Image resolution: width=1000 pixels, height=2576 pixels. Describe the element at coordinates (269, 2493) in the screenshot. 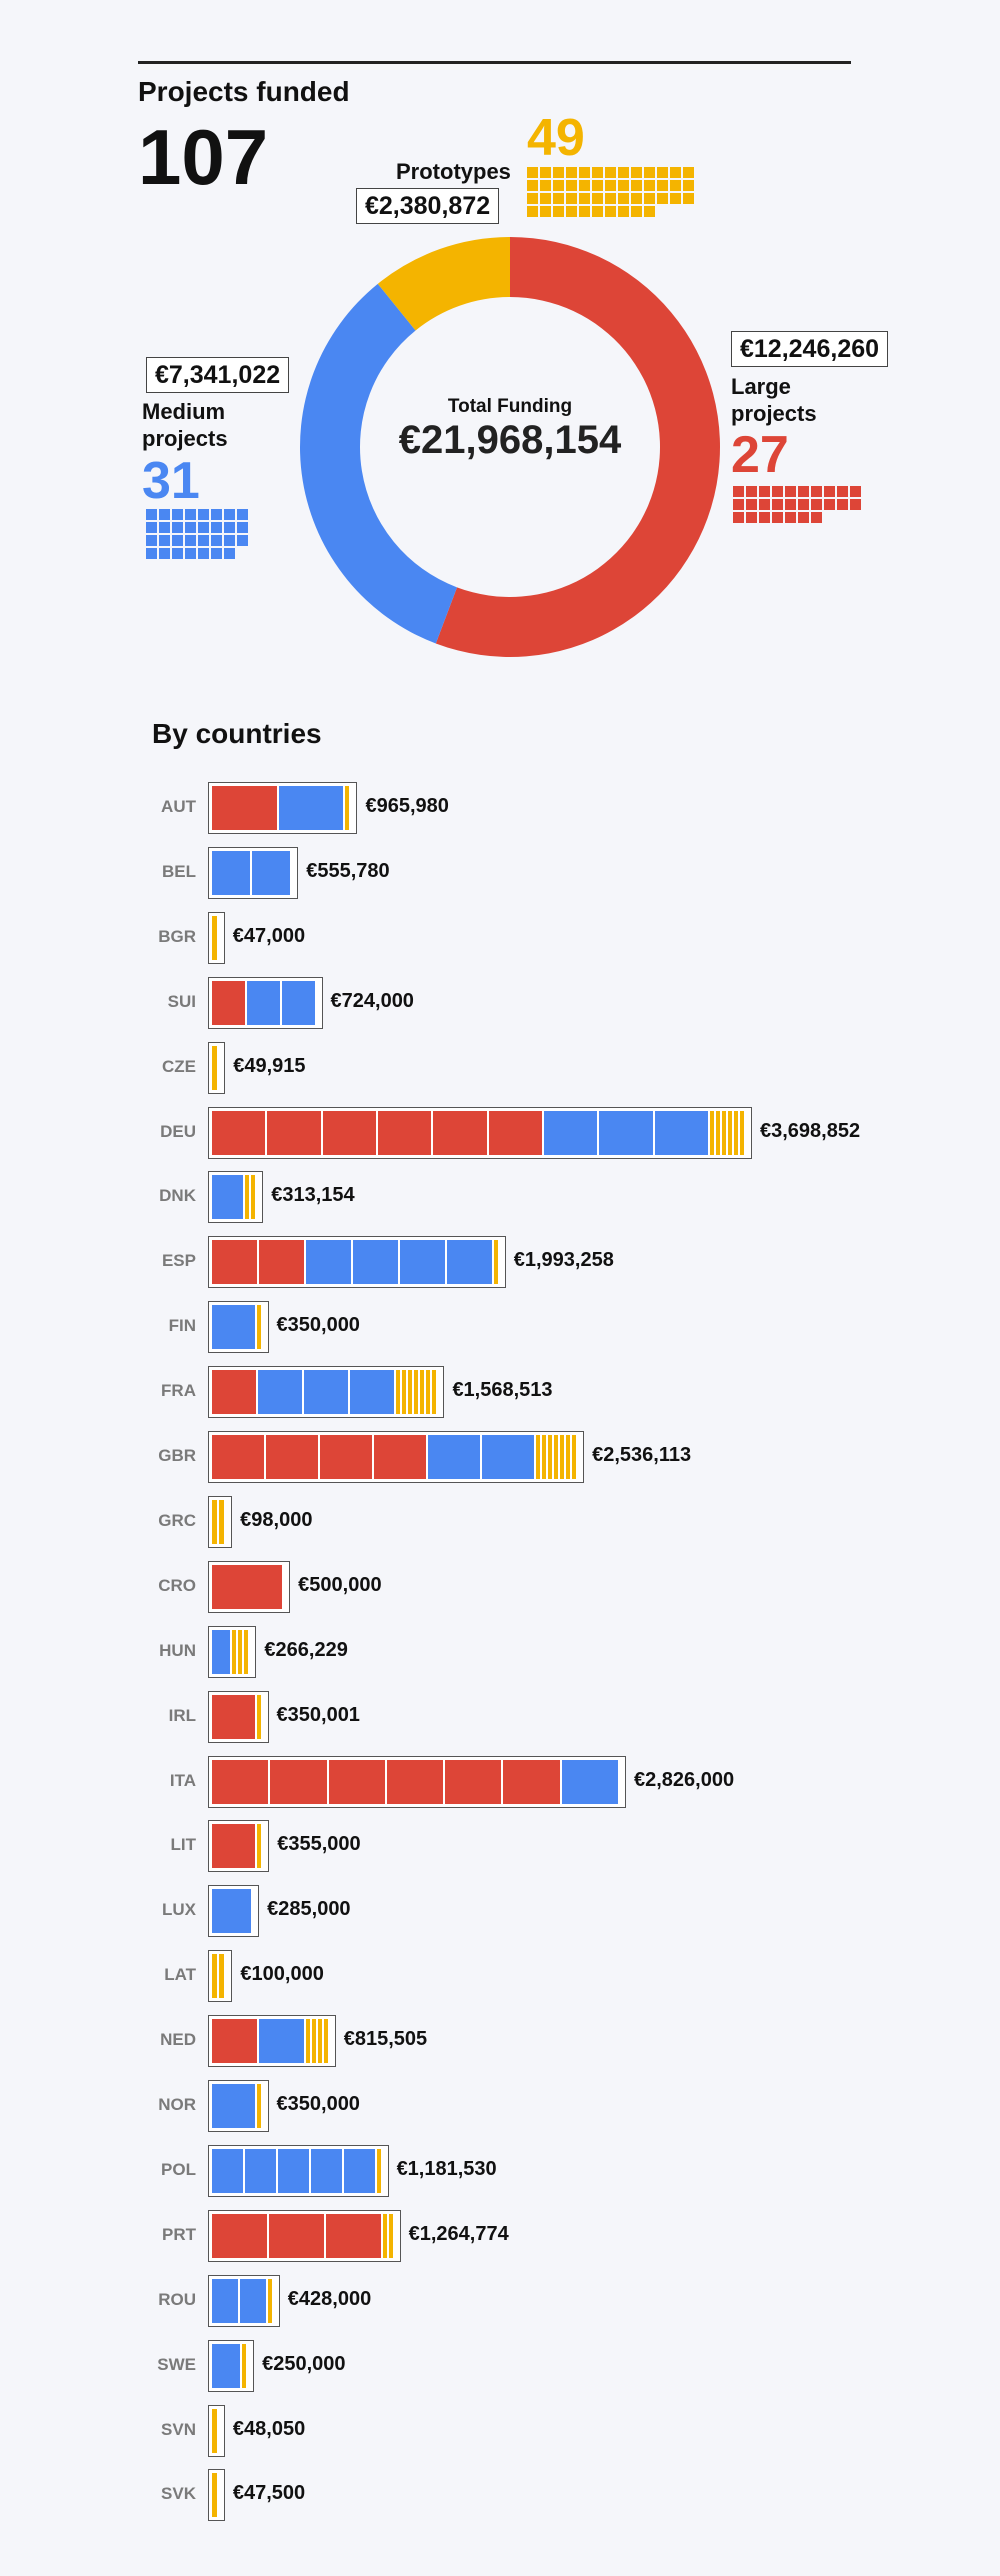

I see `country-amount: €47,500` at that location.